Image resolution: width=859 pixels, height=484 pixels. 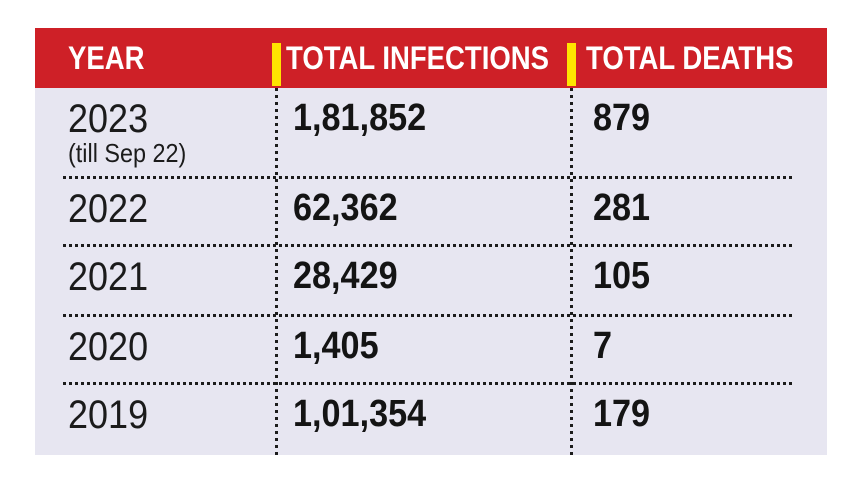 What do you see at coordinates (155, 350) in the screenshot?
I see `year-cell: 2020` at bounding box center [155, 350].